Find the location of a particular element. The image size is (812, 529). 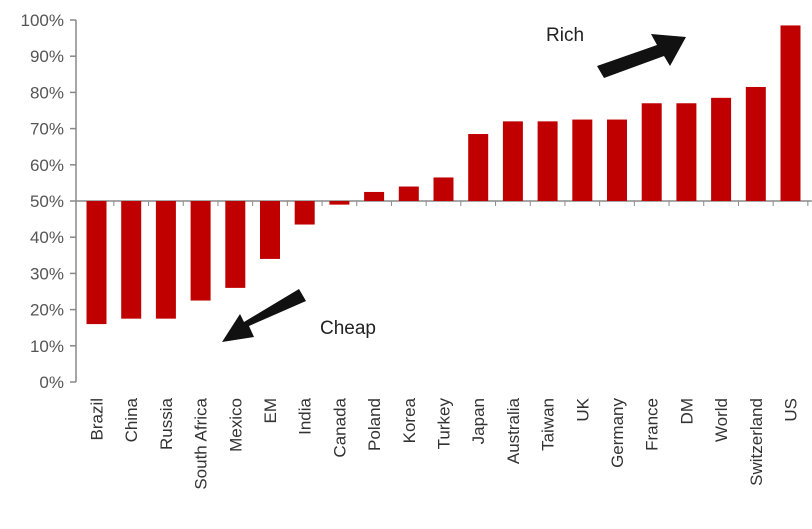

bar-japan is located at coordinates (478, 167).